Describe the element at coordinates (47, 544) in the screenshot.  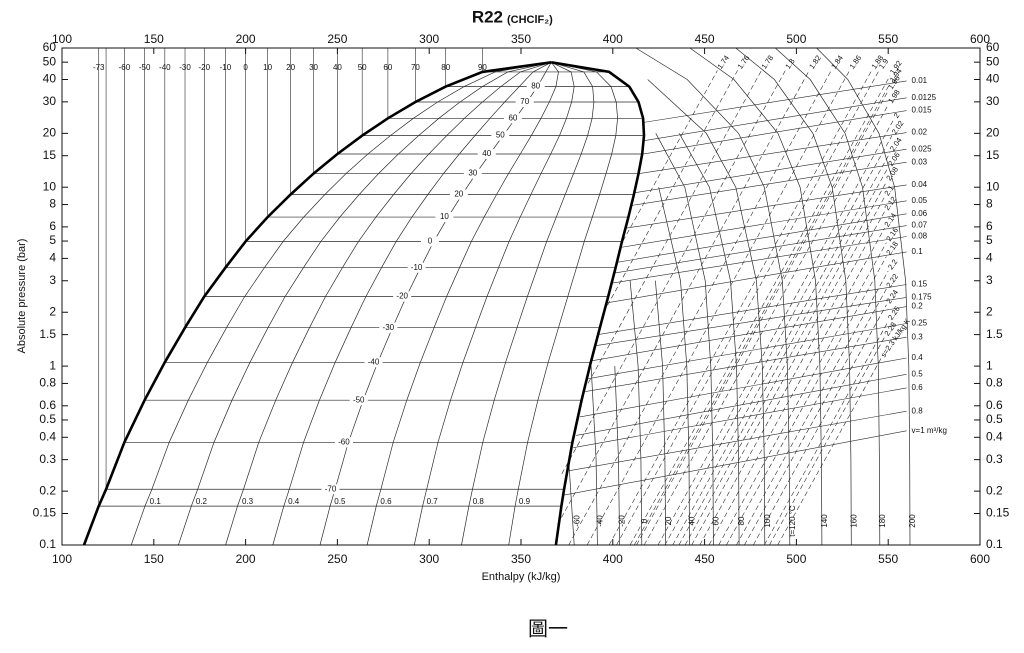
I see `y-tick-label: 0.1` at that location.